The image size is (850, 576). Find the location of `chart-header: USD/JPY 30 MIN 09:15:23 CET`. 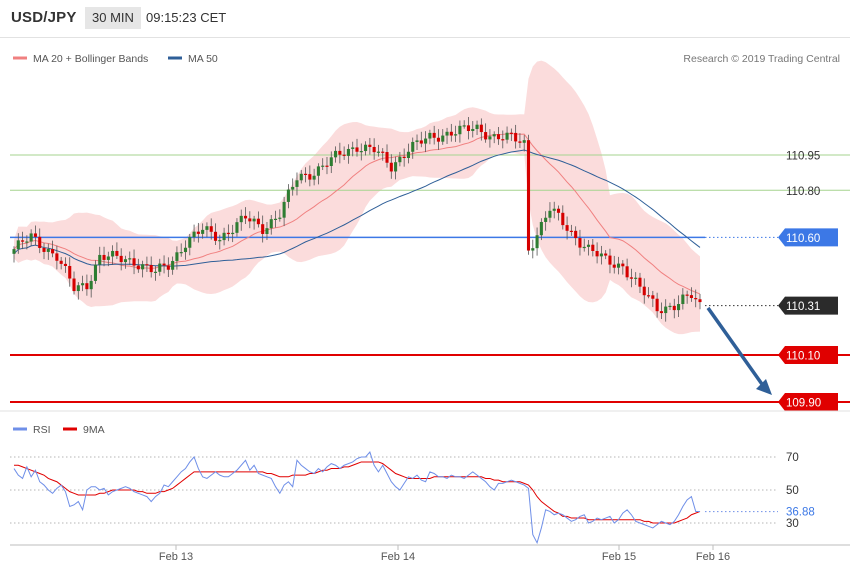

chart-header: USD/JPY 30 MIN 09:15:23 CET is located at coordinates (425, 19).